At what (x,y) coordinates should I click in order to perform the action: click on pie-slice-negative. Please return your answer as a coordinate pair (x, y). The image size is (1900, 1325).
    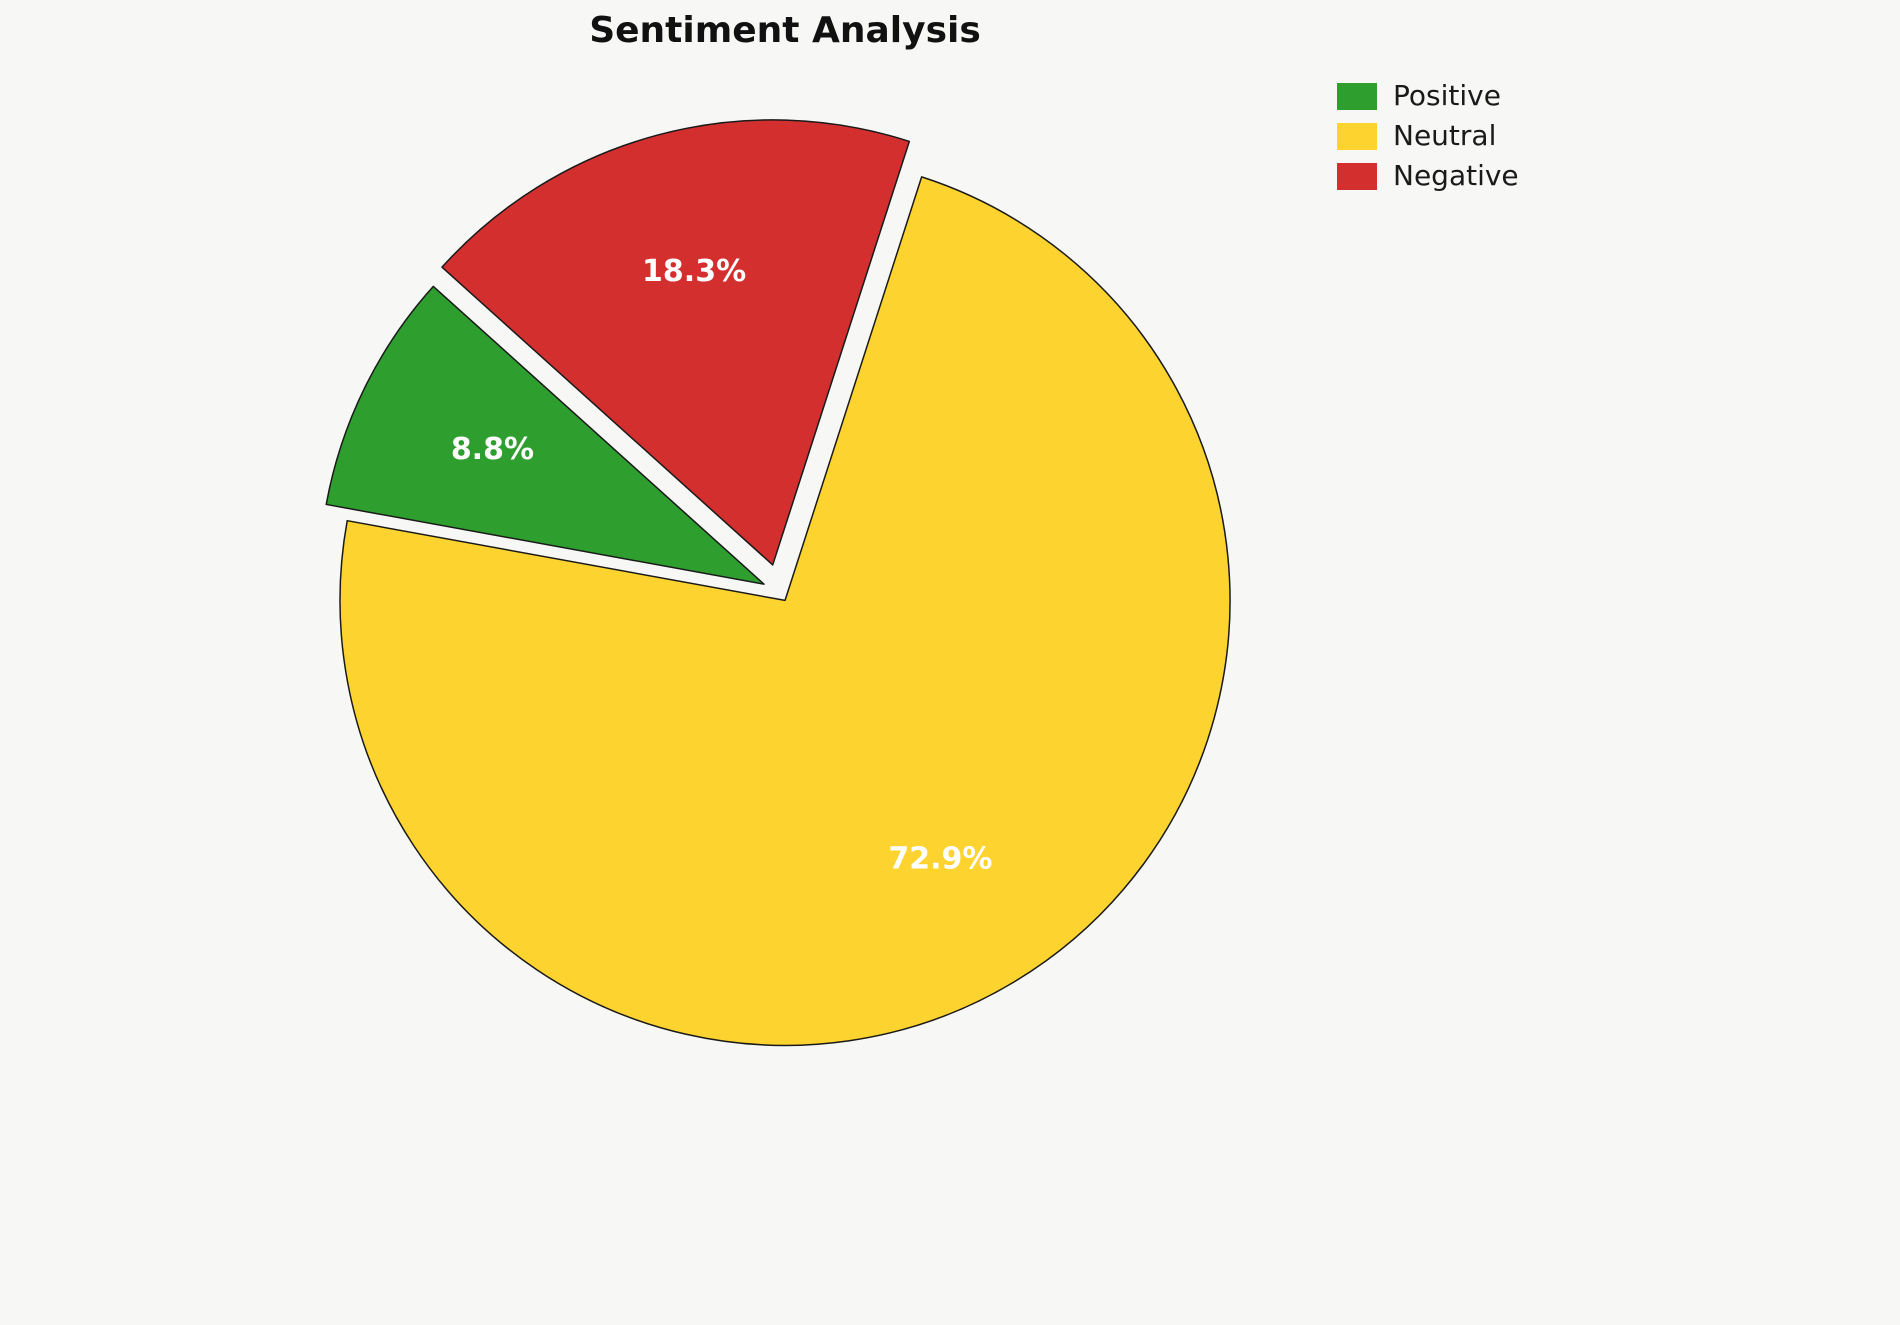
    Looking at the image, I should click on (676, 342).